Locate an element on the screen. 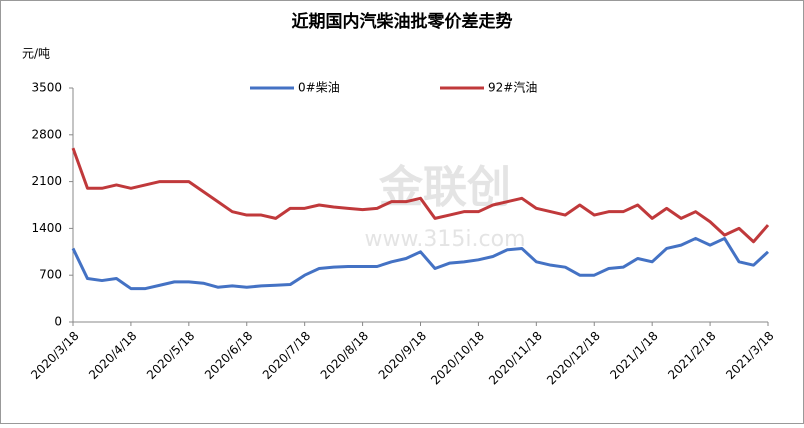 The height and width of the screenshot is (428, 804). y-tick-label: 2800 is located at coordinates (46, 134).